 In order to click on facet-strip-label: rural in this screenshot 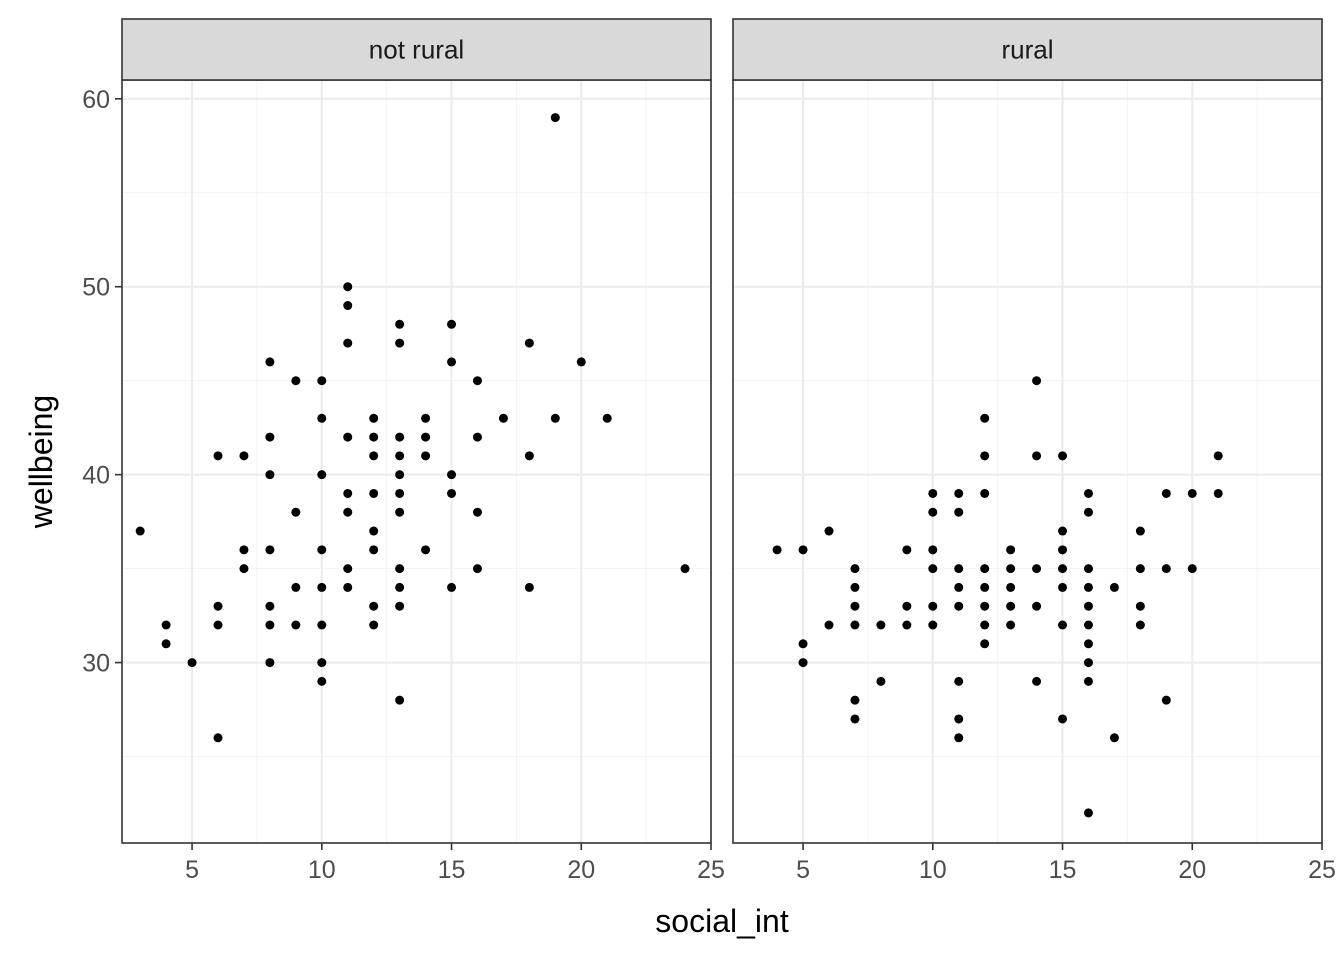, I will do `click(1027, 50)`.